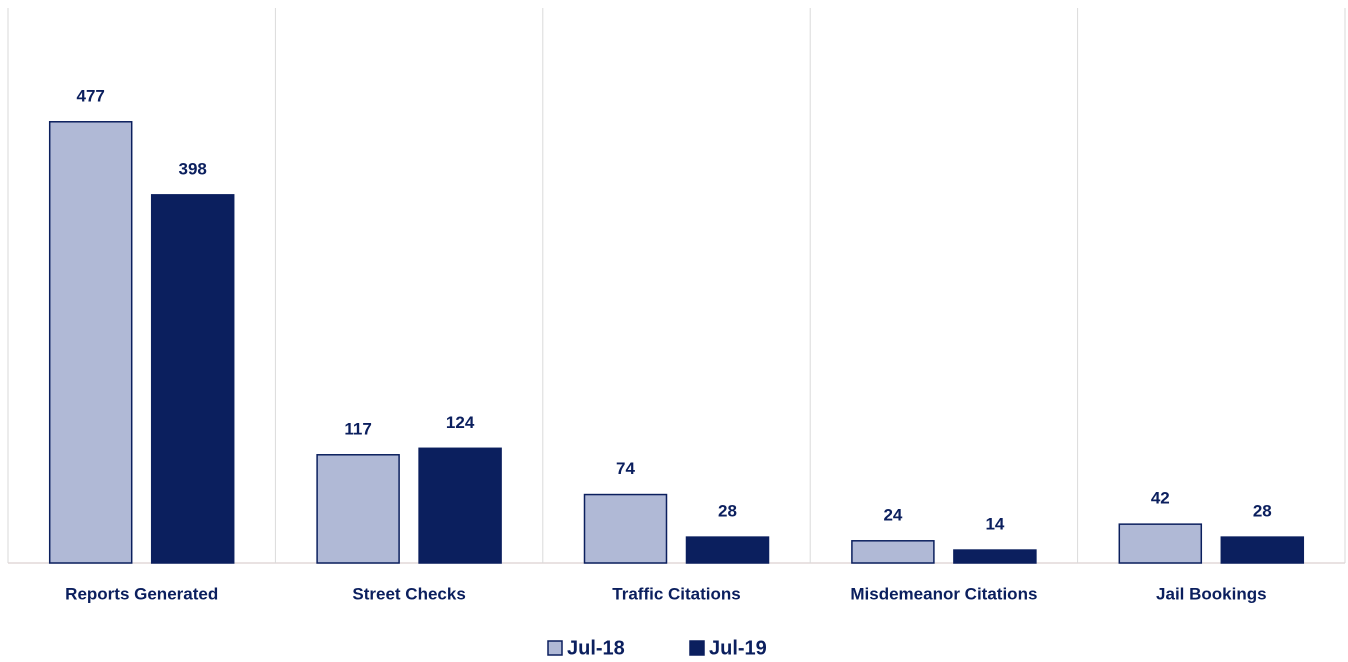 This screenshot has height=662, width=1348. What do you see at coordinates (596, 648) in the screenshot?
I see `legend-label: Jul-18` at bounding box center [596, 648].